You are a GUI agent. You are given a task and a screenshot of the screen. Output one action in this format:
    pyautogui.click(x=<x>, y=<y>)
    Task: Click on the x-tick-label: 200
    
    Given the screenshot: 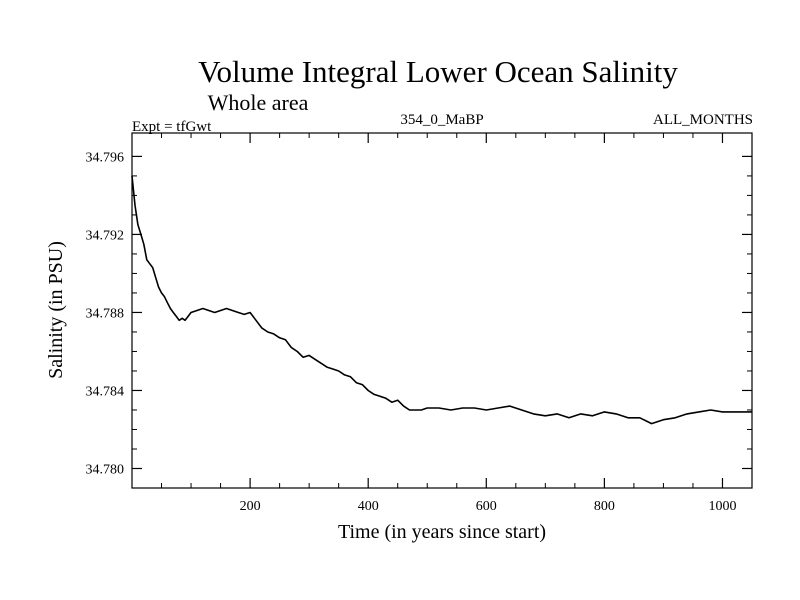 What is the action you would take?
    pyautogui.click(x=250, y=506)
    